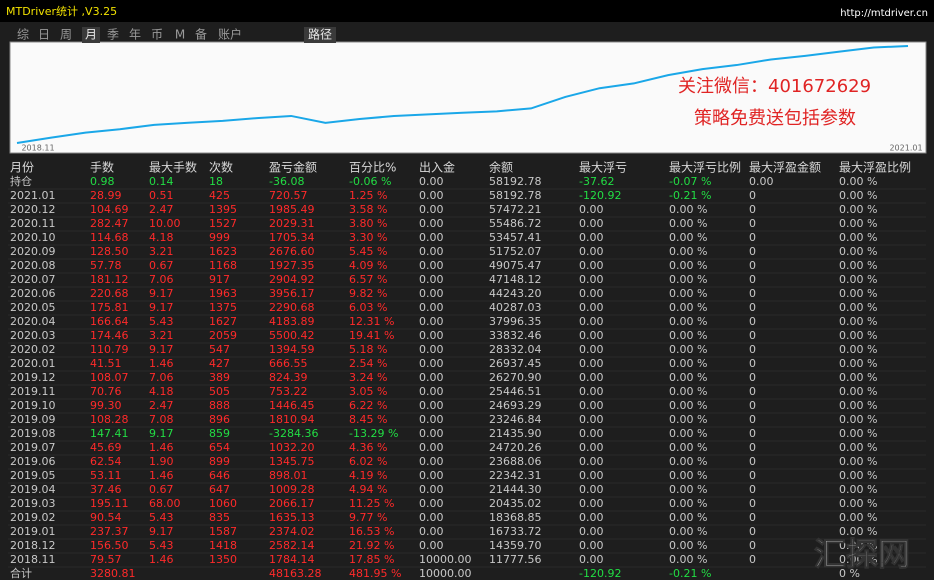 The image size is (934, 580). What do you see at coordinates (91, 35) in the screenshot?
I see `tab: 月` at bounding box center [91, 35].